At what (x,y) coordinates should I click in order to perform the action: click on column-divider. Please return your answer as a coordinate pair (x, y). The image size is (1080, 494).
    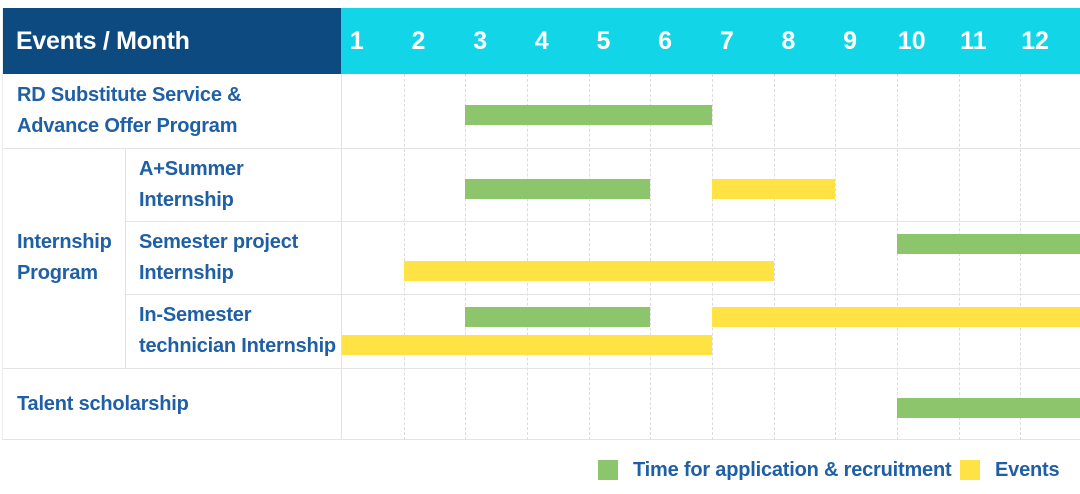
    Looking at the image, I should click on (125, 258).